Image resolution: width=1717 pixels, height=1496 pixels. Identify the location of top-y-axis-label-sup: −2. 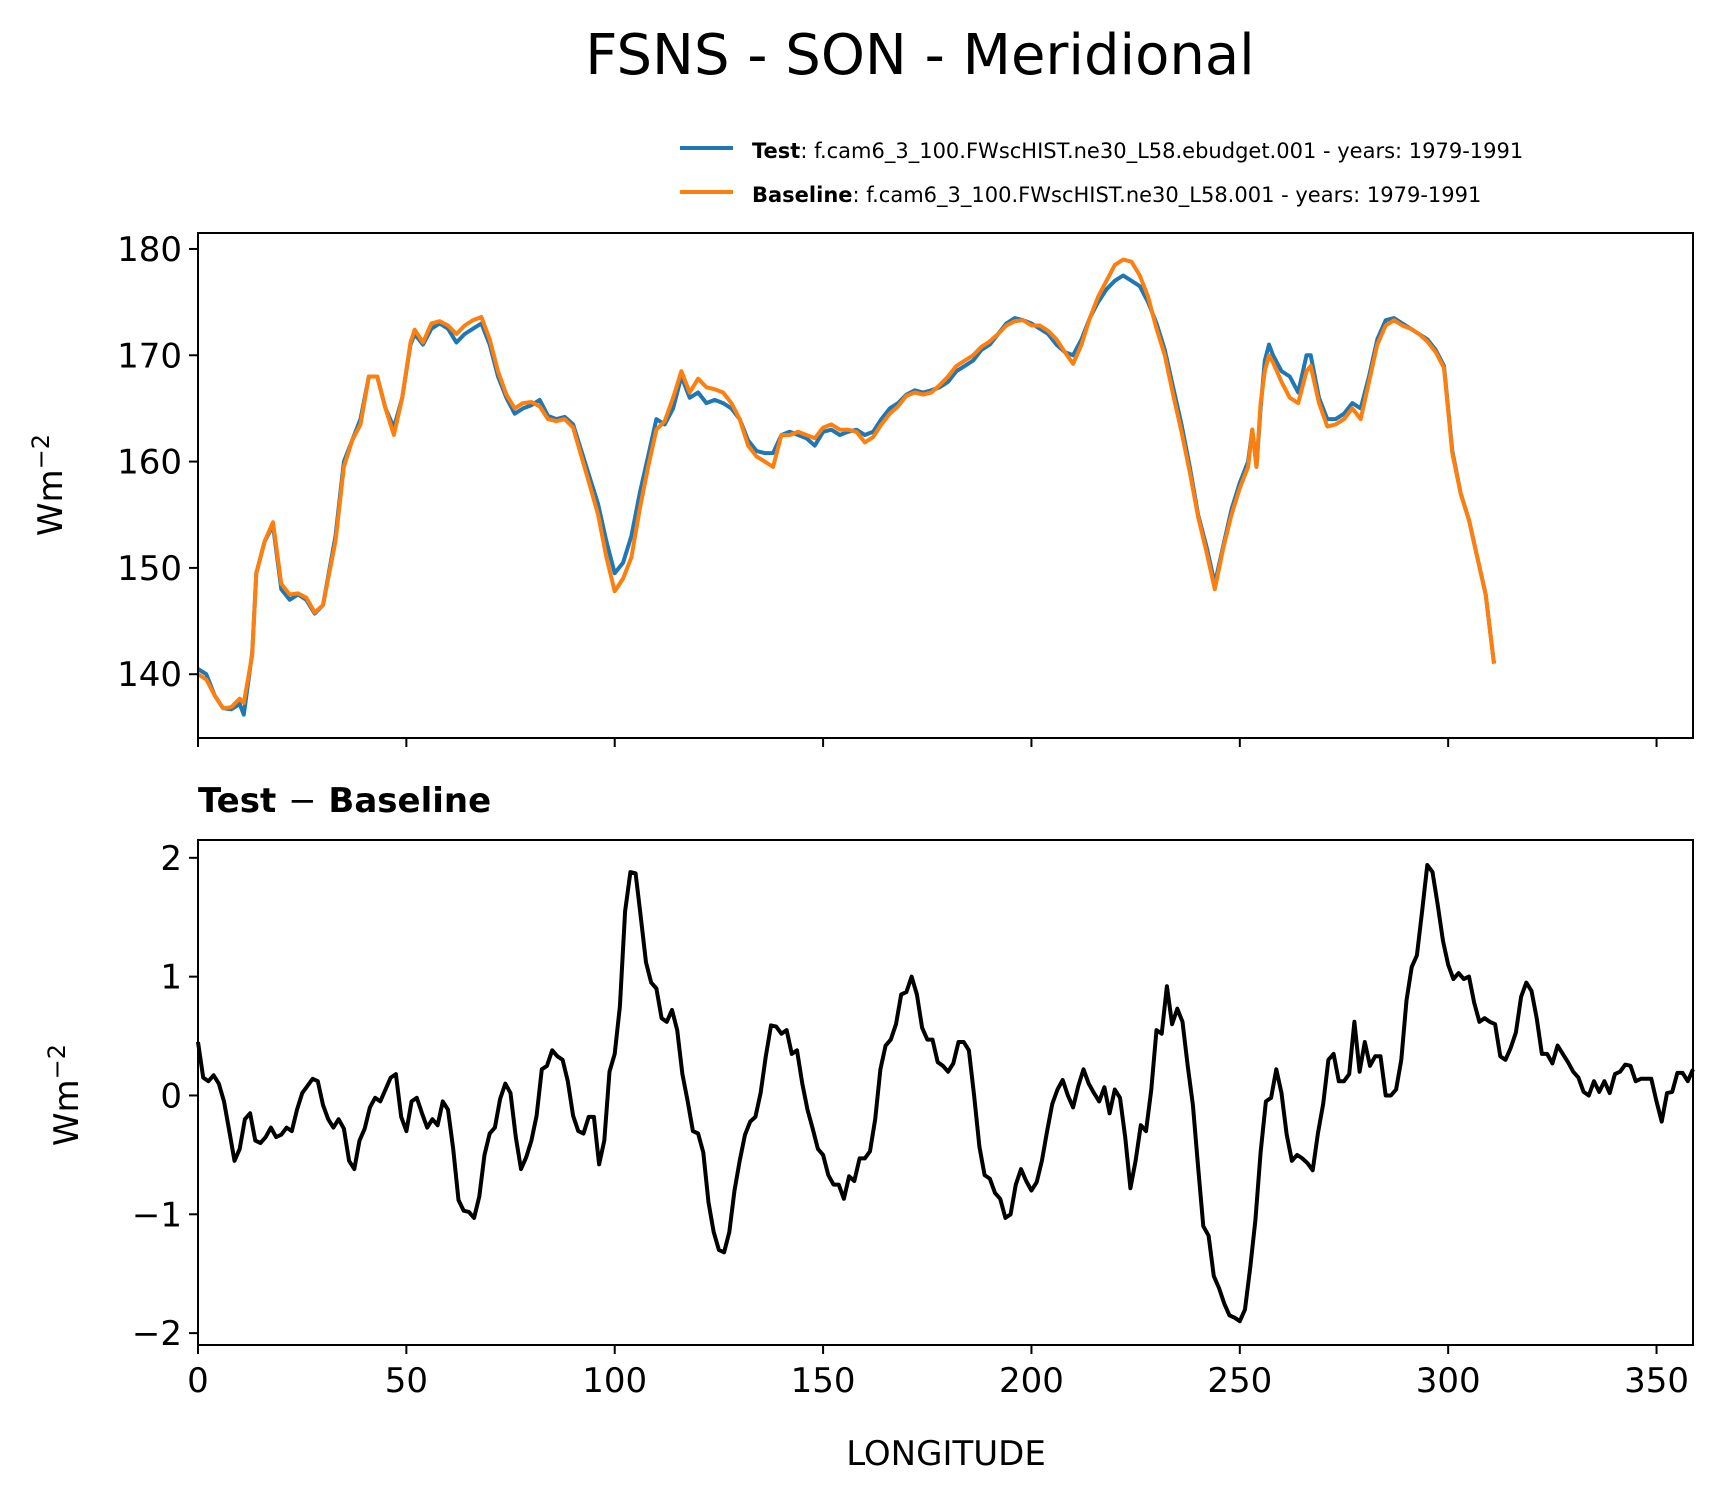
(41, 451).